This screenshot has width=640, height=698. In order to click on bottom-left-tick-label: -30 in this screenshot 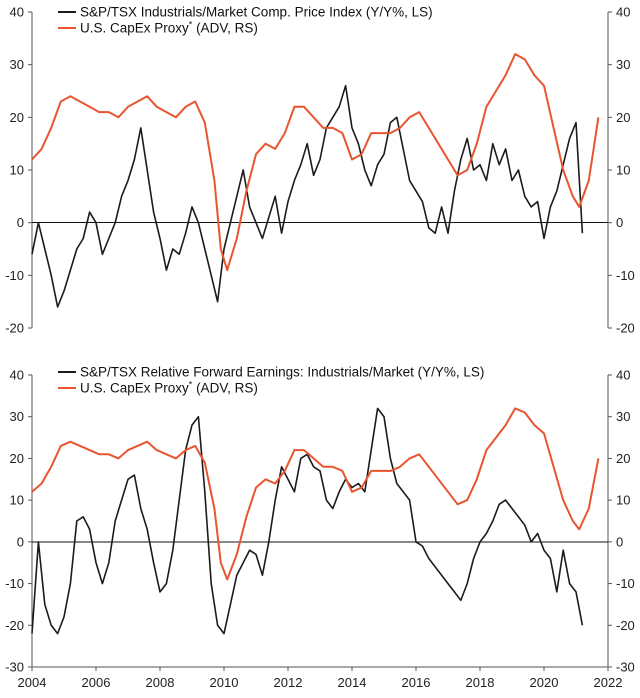, I will do `click(14, 667)`.